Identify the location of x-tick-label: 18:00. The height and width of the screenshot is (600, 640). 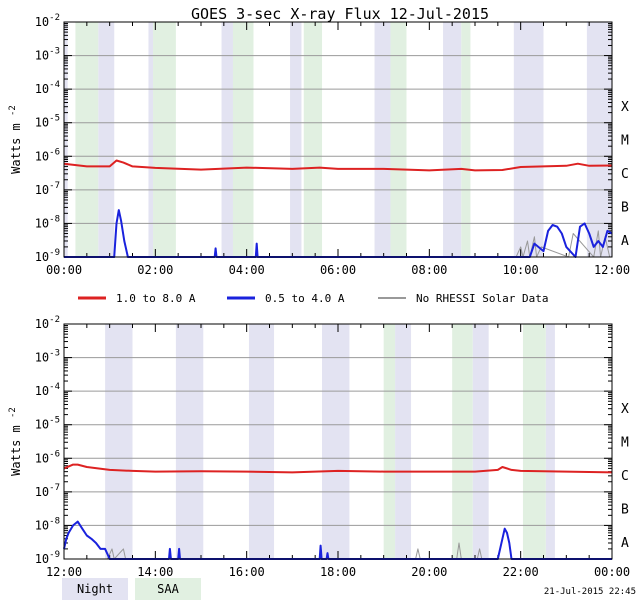
(338, 572).